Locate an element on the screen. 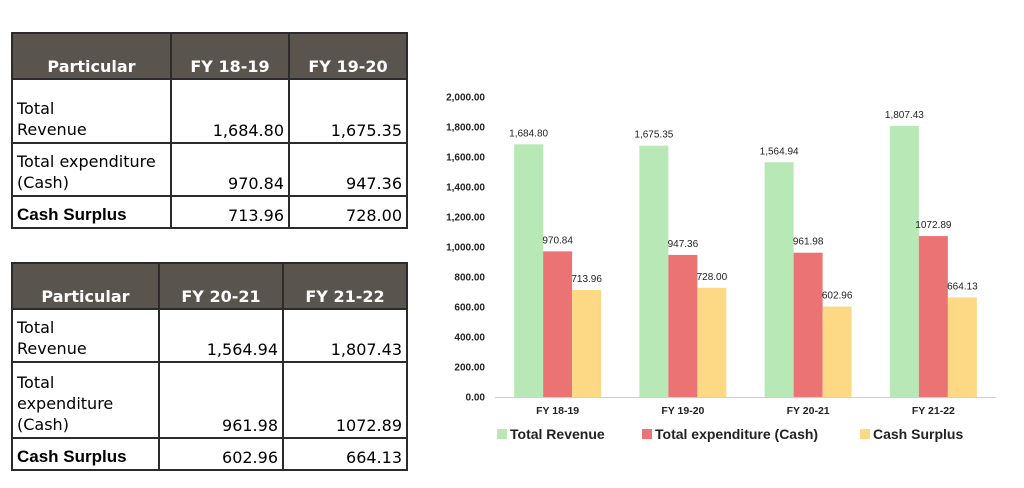 The width and height of the screenshot is (1024, 488). data-label: 1,684.80 is located at coordinates (528, 133).